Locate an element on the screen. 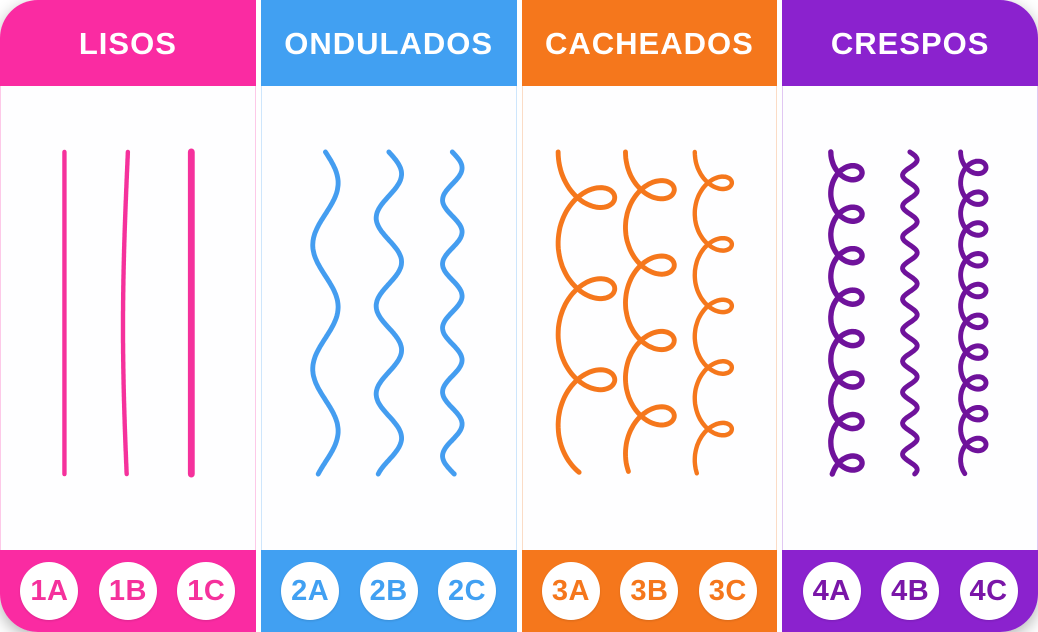 The height and width of the screenshot is (632, 1038). type-badge-2b: 2B is located at coordinates (388, 591).